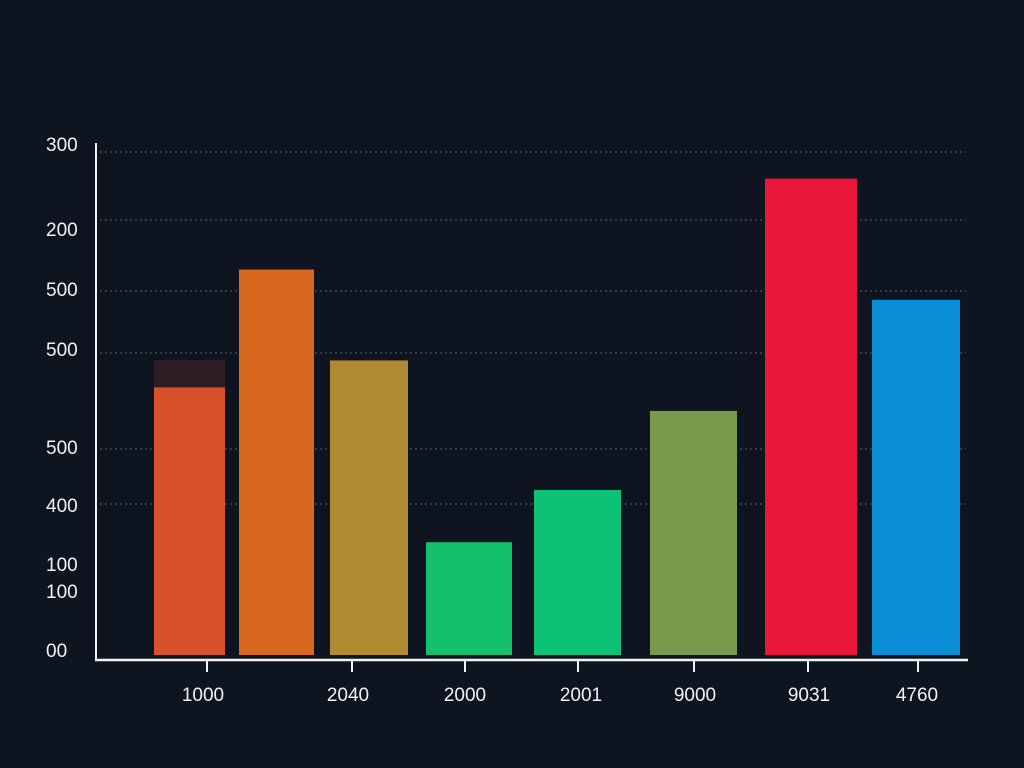 Image resolution: width=1024 pixels, height=768 pixels. Describe the element at coordinates (62, 145) in the screenshot. I see `y-tick-label: 300` at that location.